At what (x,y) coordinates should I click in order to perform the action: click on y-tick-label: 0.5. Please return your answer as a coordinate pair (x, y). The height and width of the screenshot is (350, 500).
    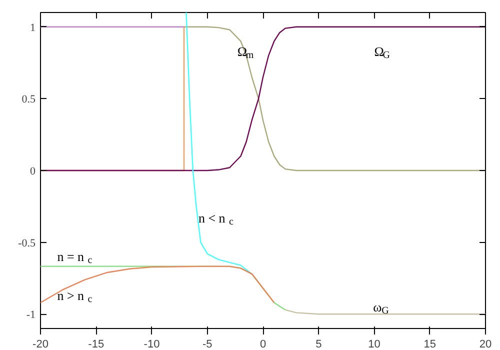
    Looking at the image, I should click on (29, 100).